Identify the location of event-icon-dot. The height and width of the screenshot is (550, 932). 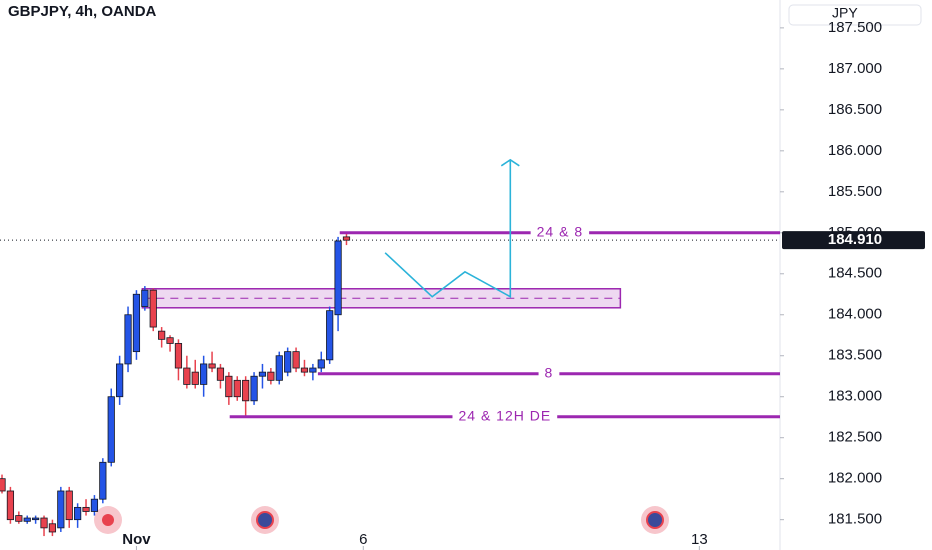
(108, 520).